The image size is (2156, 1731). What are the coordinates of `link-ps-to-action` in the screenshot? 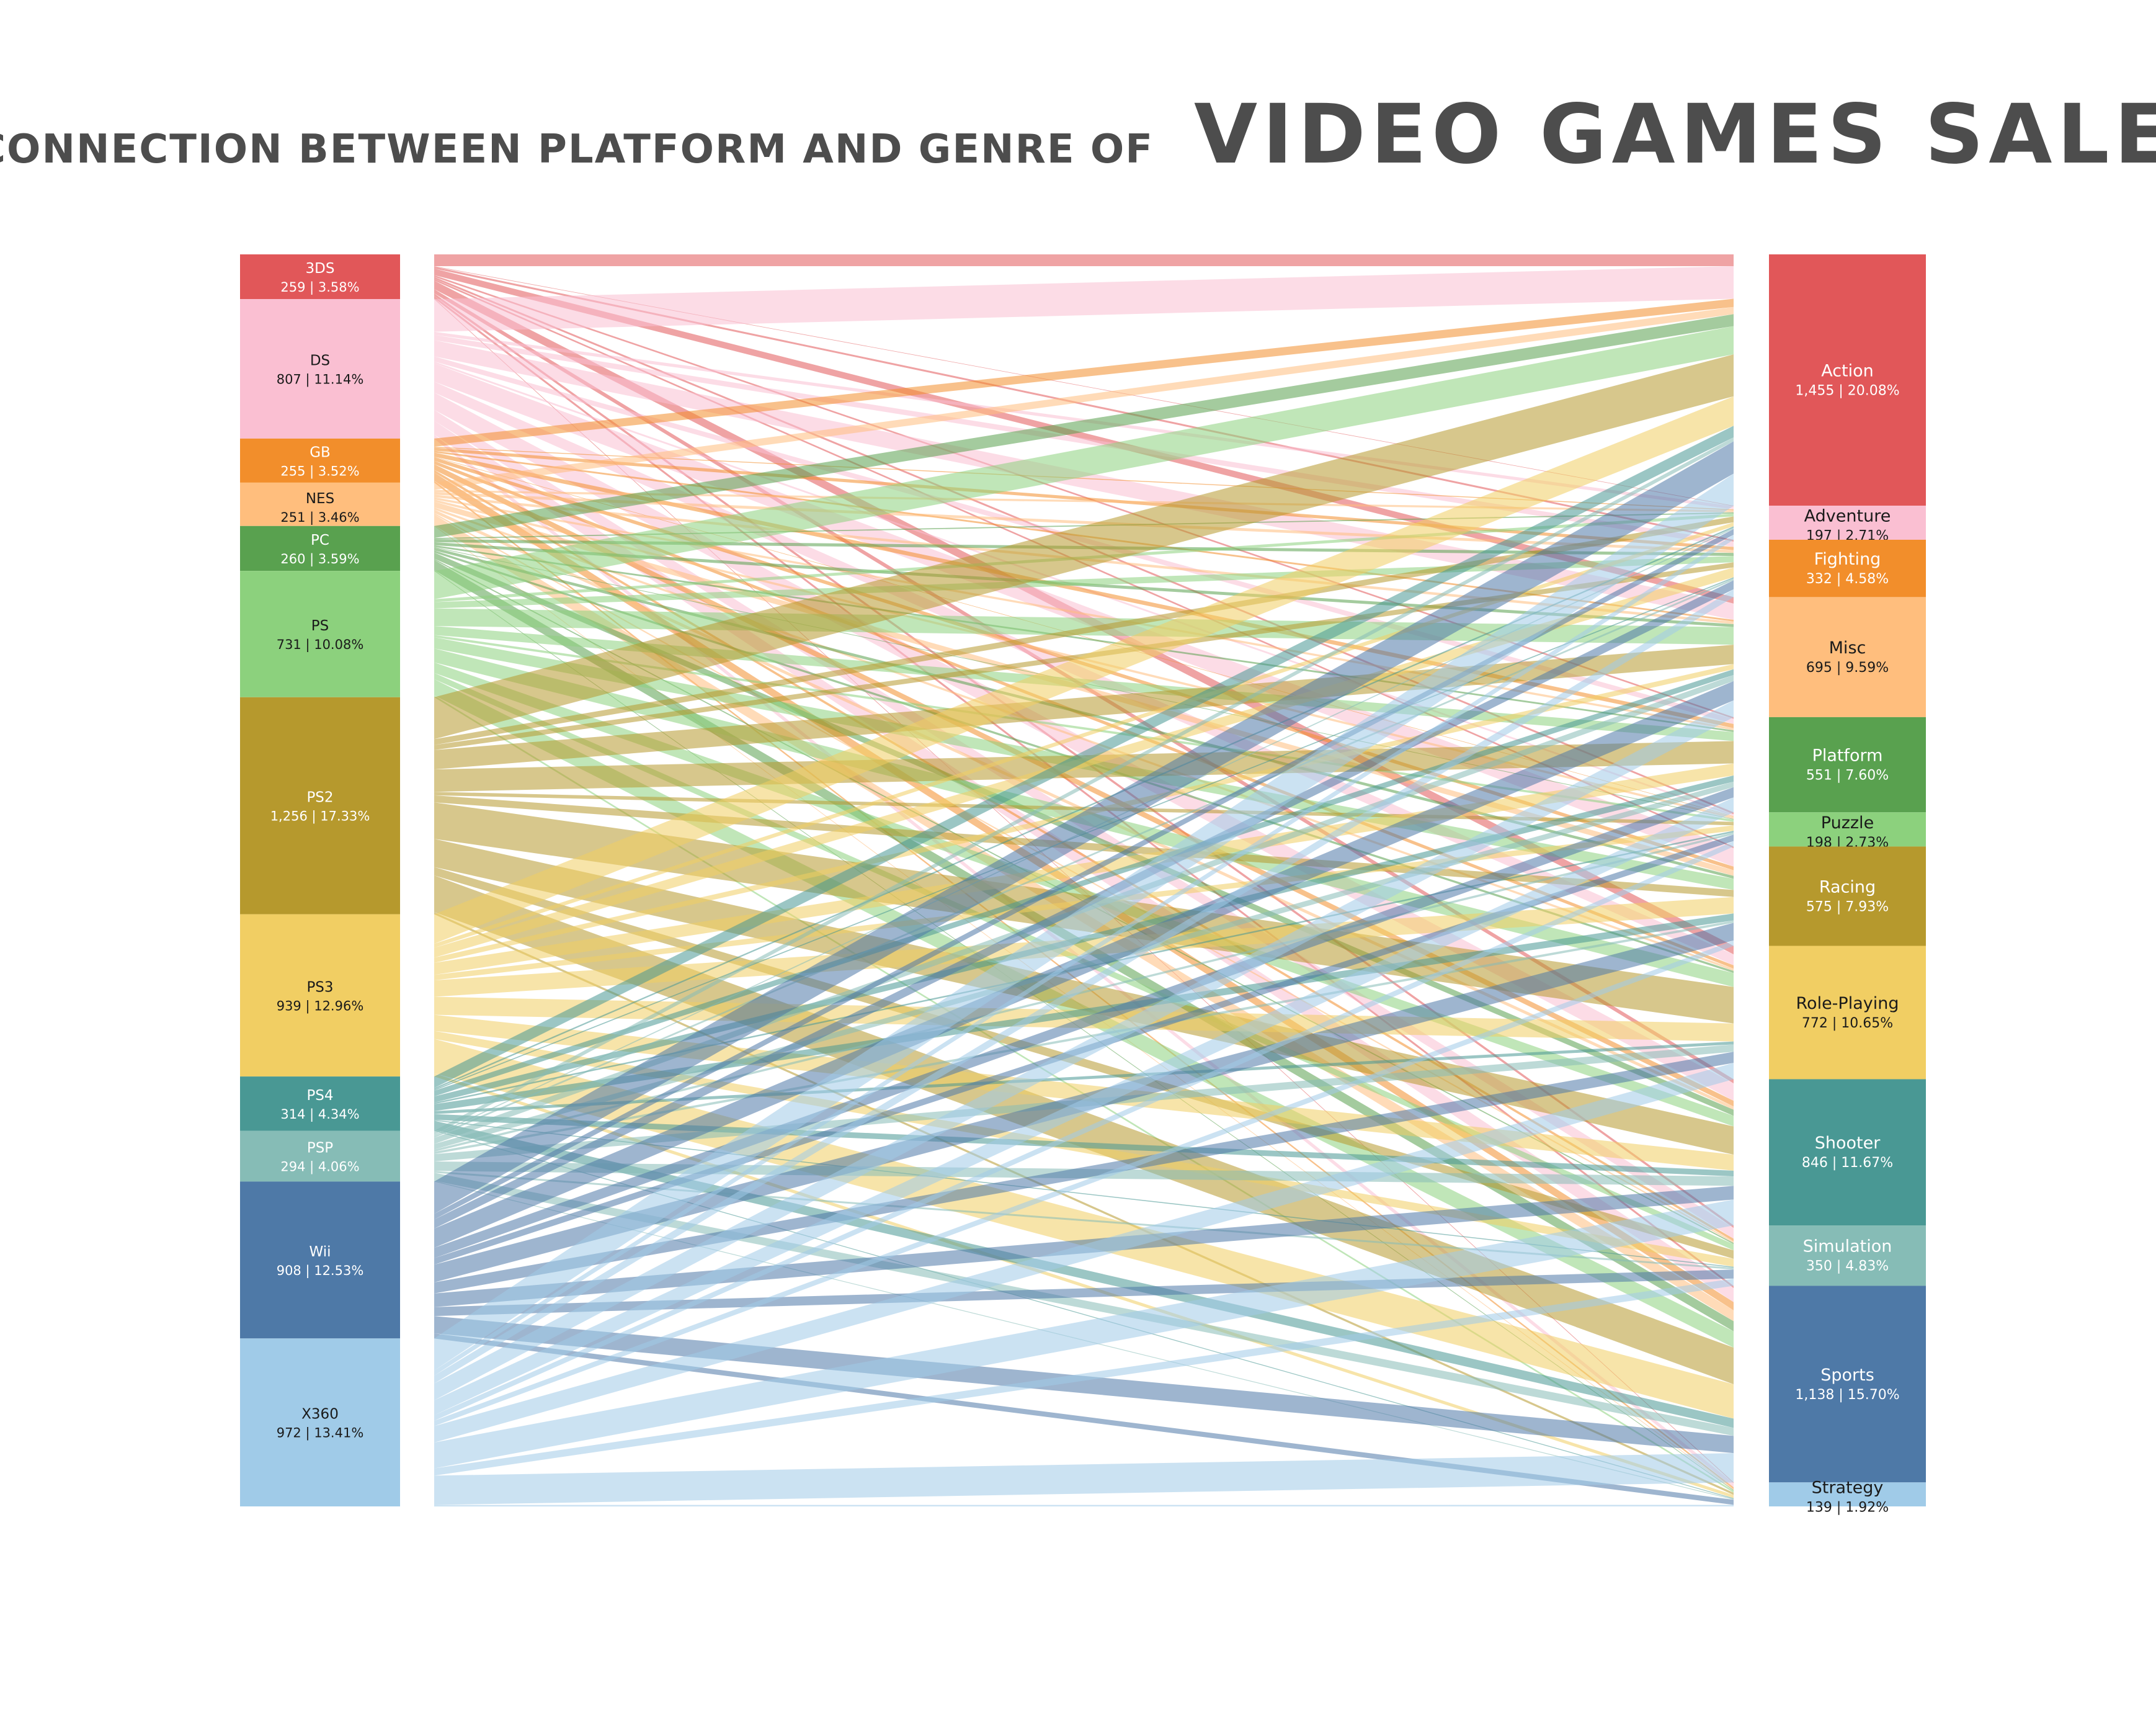 It's located at (1084, 463).